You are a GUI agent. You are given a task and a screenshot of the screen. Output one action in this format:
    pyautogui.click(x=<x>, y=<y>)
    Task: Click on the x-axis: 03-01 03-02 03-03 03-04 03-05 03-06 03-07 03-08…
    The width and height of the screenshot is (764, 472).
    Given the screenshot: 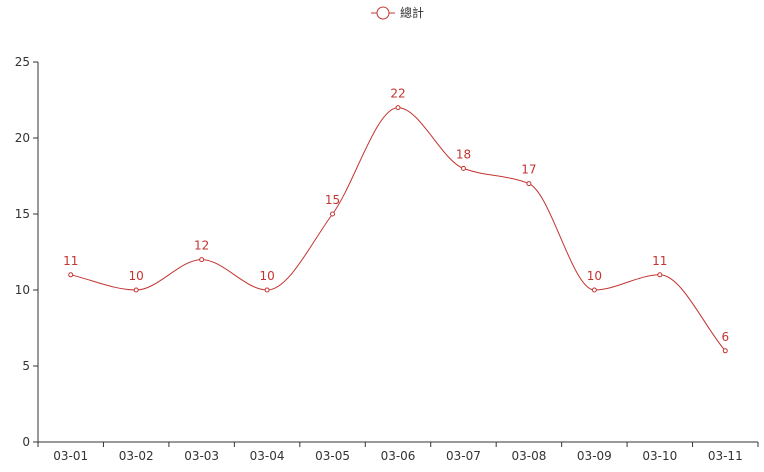 What is the action you would take?
    pyautogui.click(x=398, y=452)
    